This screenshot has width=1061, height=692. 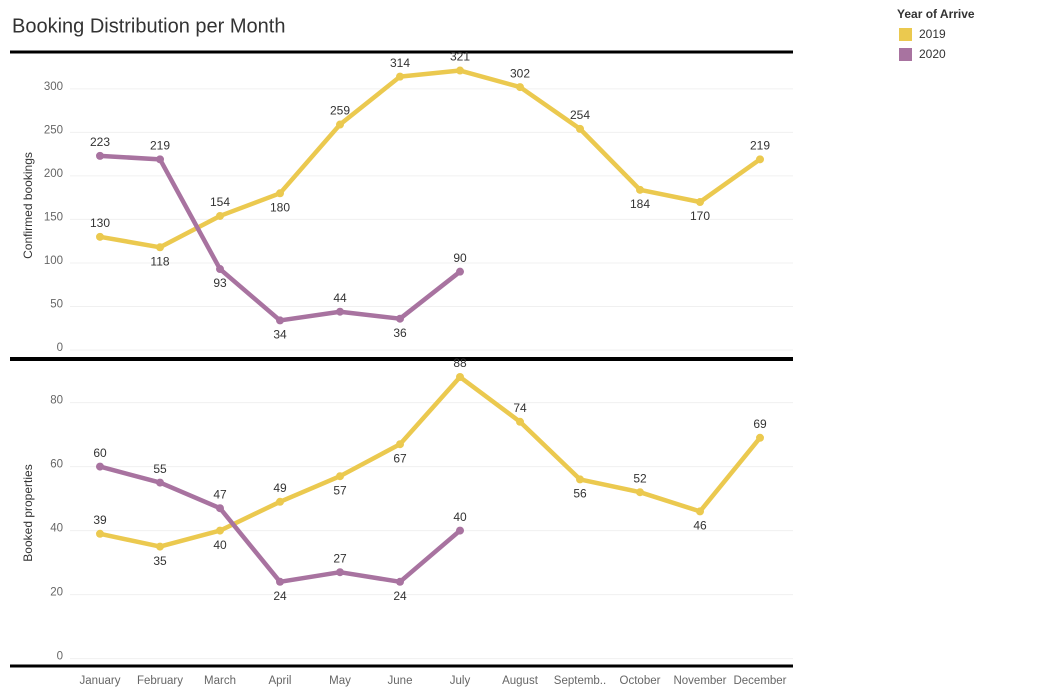 I want to click on data-label: 60, so click(x=100, y=453).